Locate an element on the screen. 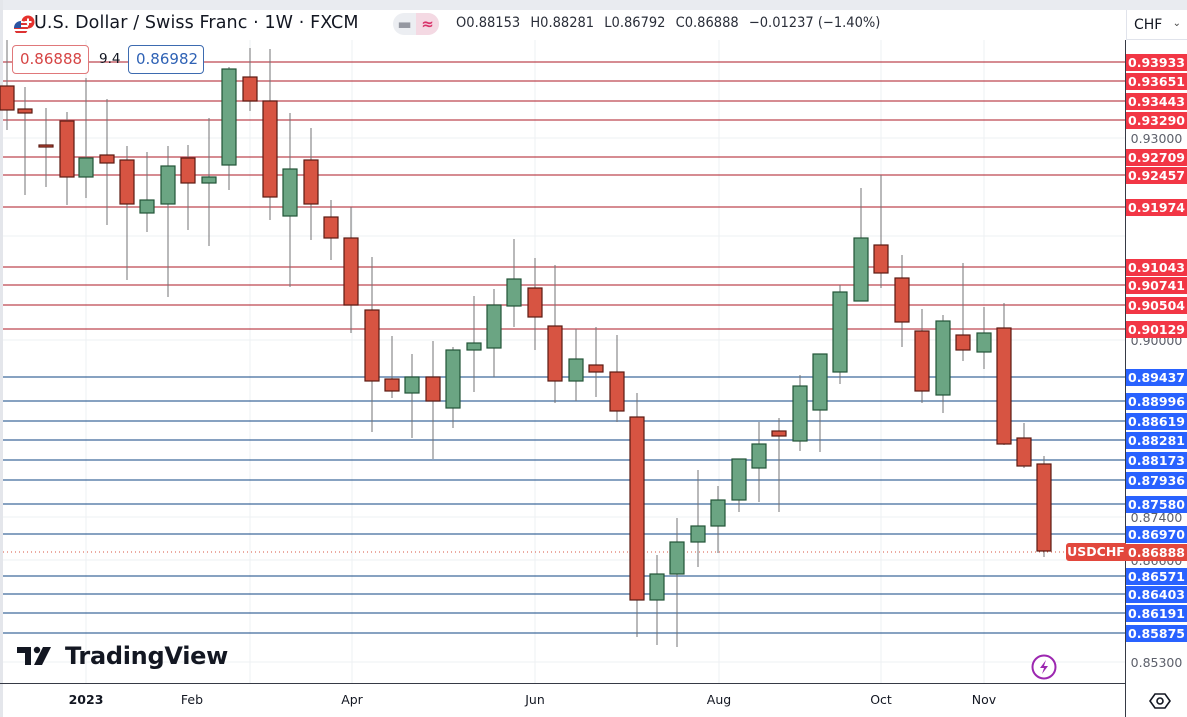 The height and width of the screenshot is (717, 1187). time-axis-label: Oct is located at coordinates (881, 699).